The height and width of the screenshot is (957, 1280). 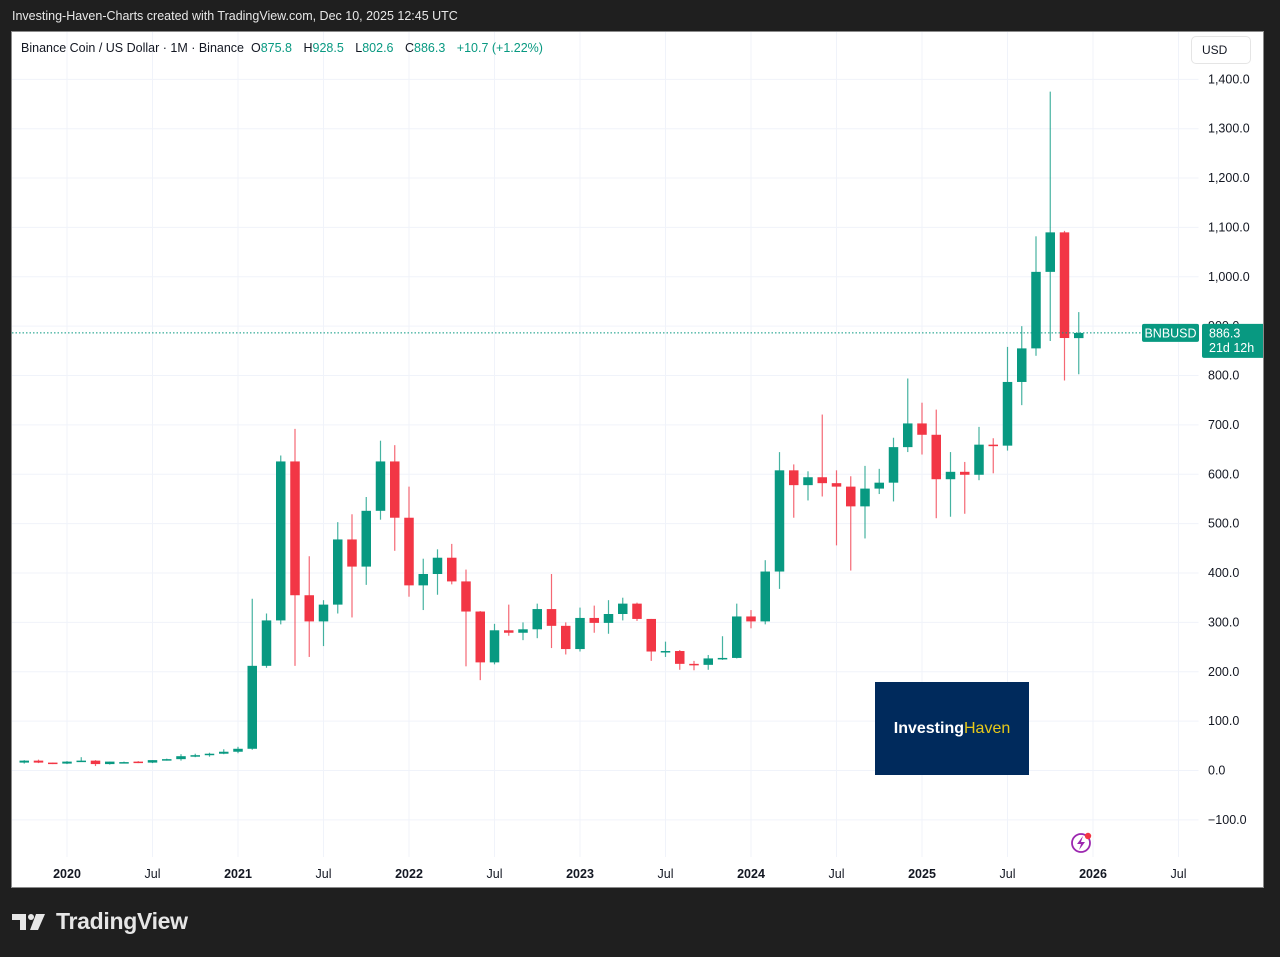 What do you see at coordinates (100, 921) in the screenshot?
I see `tradingview-logo: TradingView` at bounding box center [100, 921].